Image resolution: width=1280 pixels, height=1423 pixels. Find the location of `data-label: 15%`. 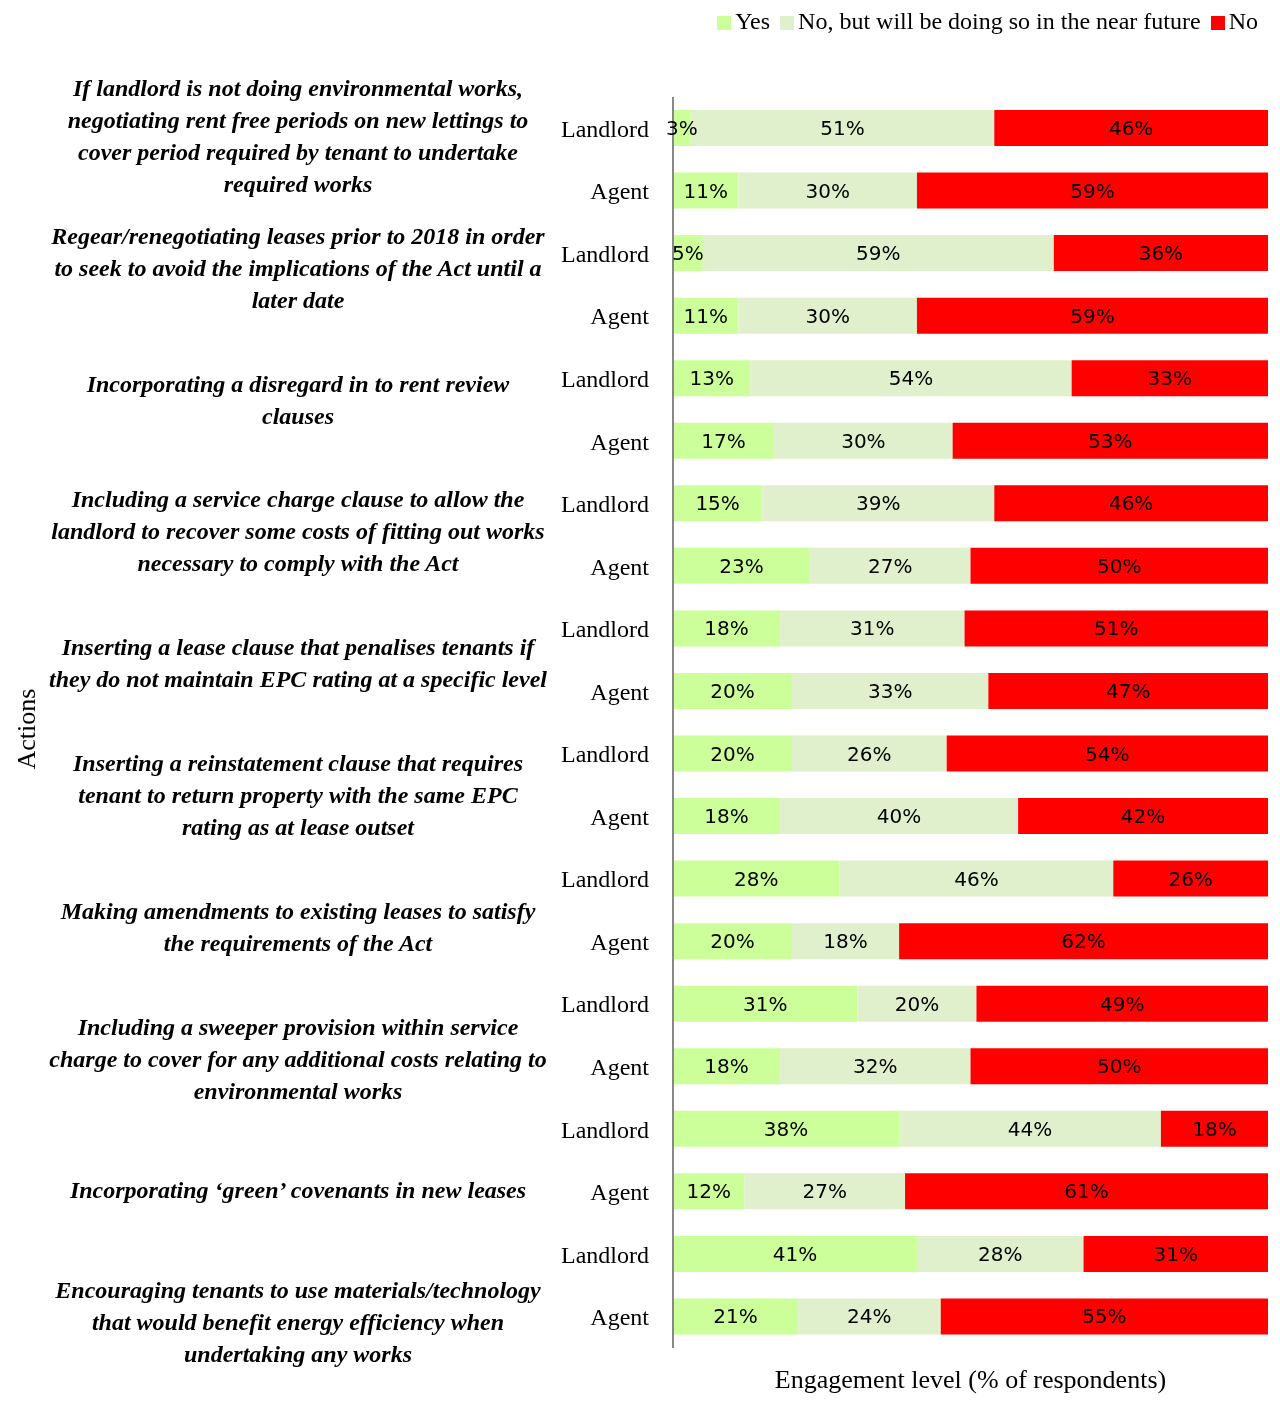

data-label: 15% is located at coordinates (717, 503).